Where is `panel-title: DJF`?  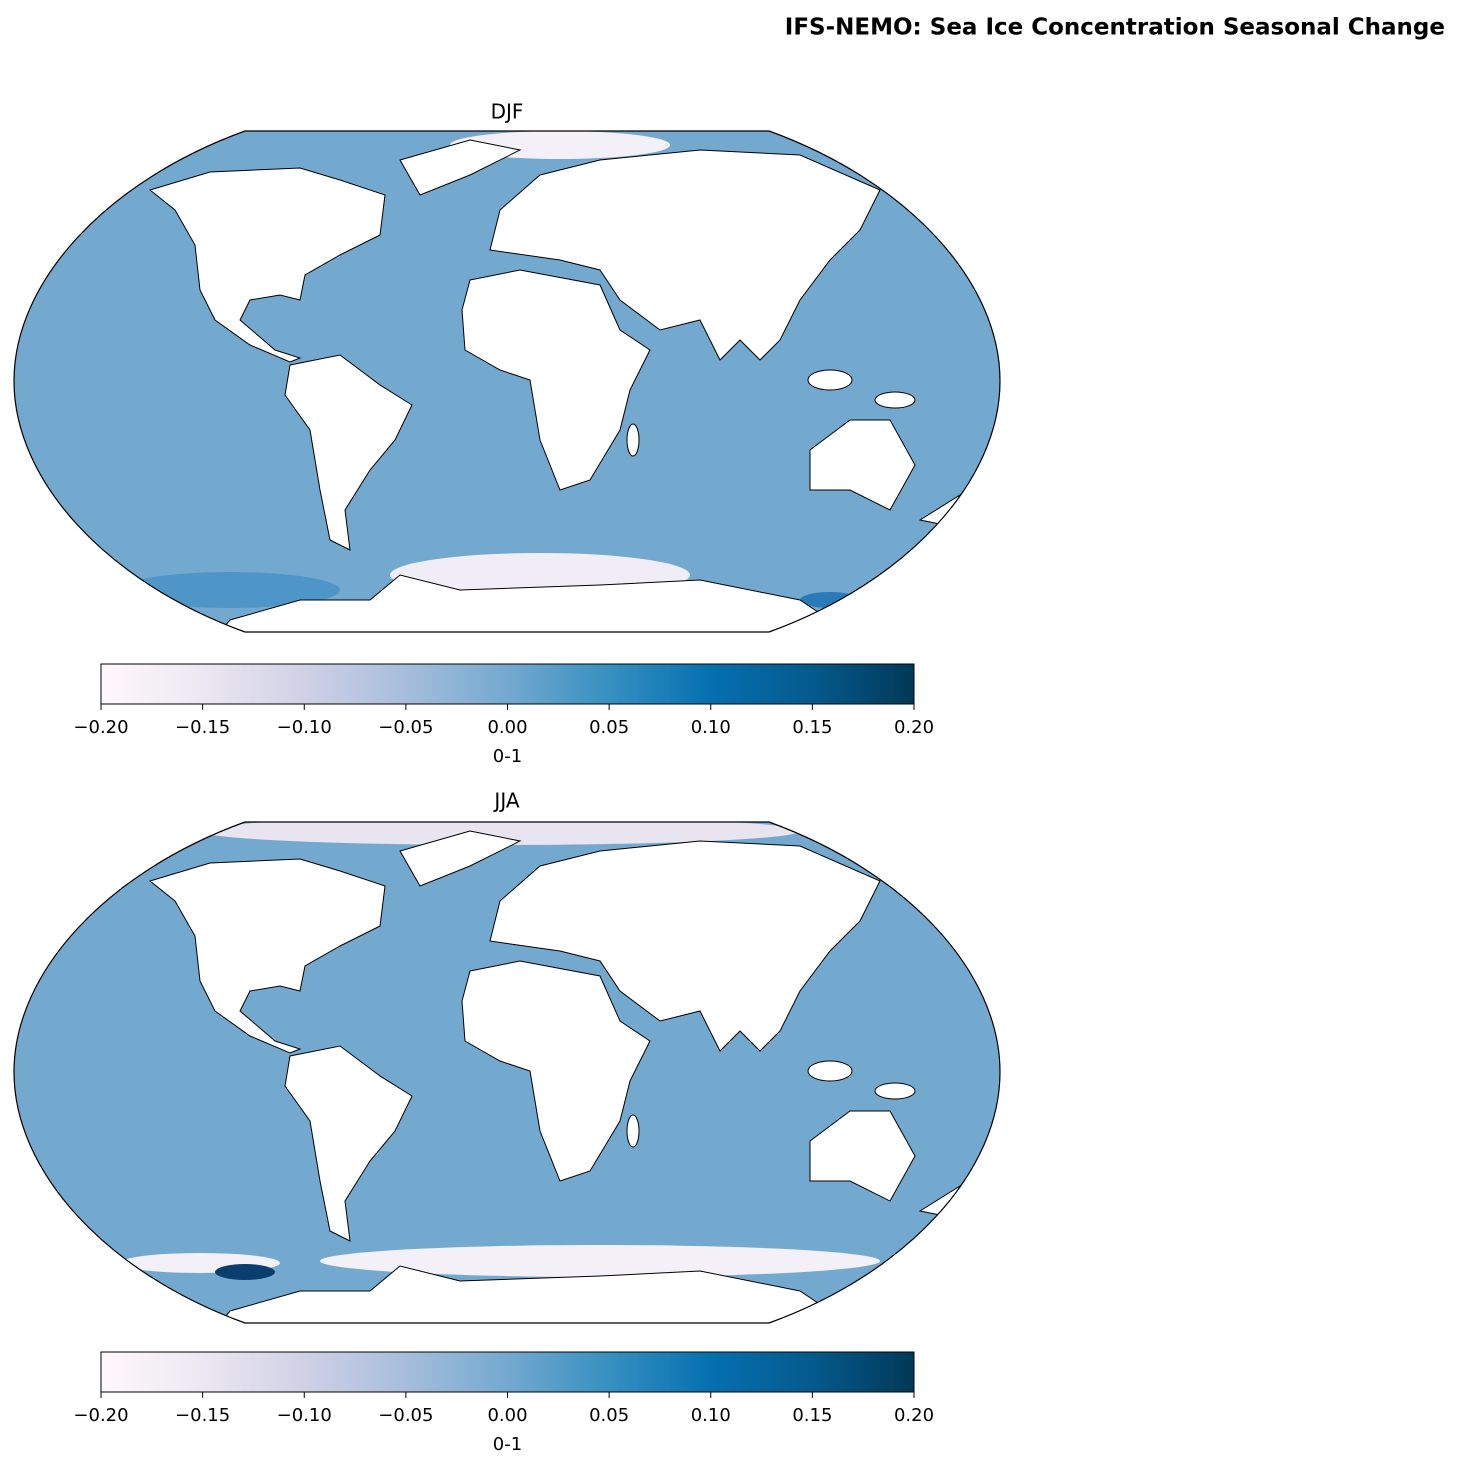
panel-title: DJF is located at coordinates (507, 112).